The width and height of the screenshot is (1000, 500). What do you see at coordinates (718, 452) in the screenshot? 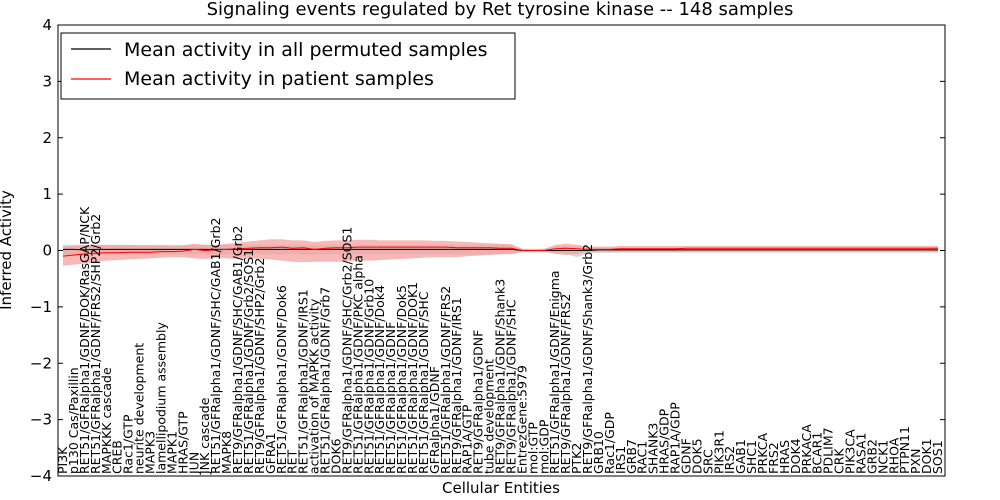
I see `x-category-label: PIK3R1` at bounding box center [718, 452].